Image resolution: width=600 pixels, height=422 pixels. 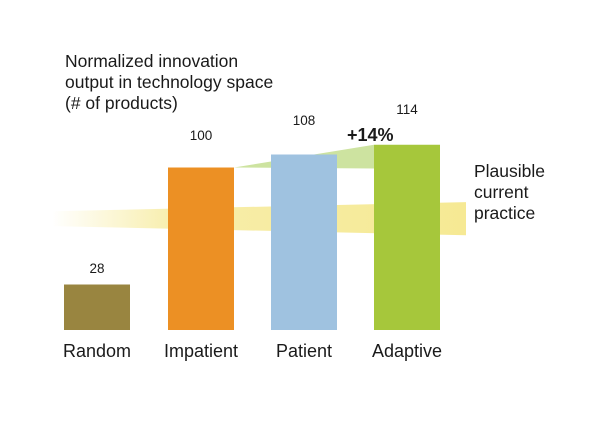 What do you see at coordinates (97, 351) in the screenshot?
I see `category-label-random: Random` at bounding box center [97, 351].